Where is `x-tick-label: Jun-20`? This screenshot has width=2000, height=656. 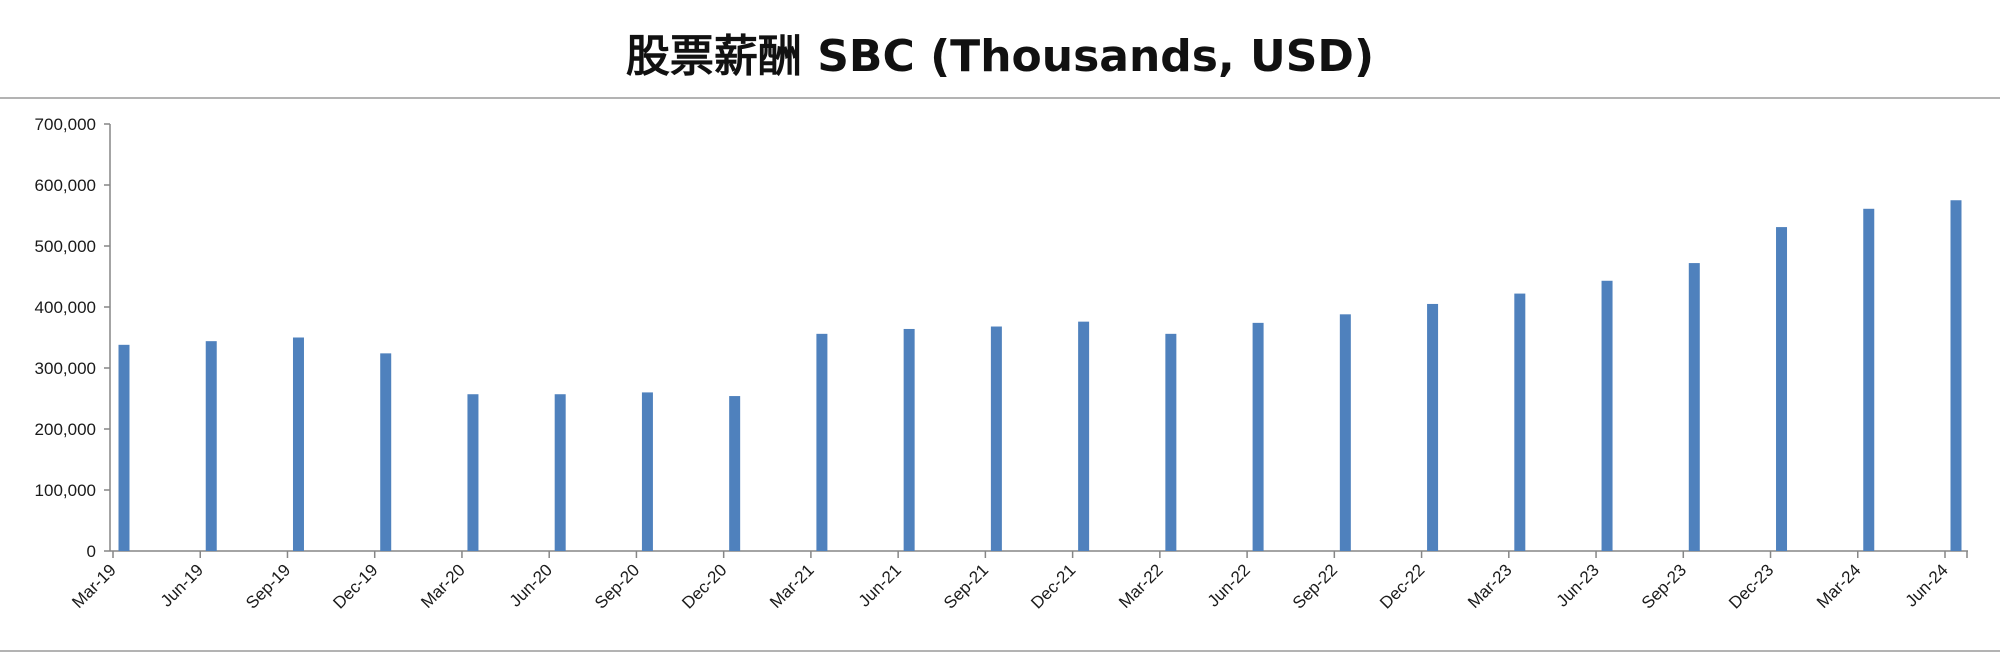 x-tick-label: Jun-20 is located at coordinates (531, 585).